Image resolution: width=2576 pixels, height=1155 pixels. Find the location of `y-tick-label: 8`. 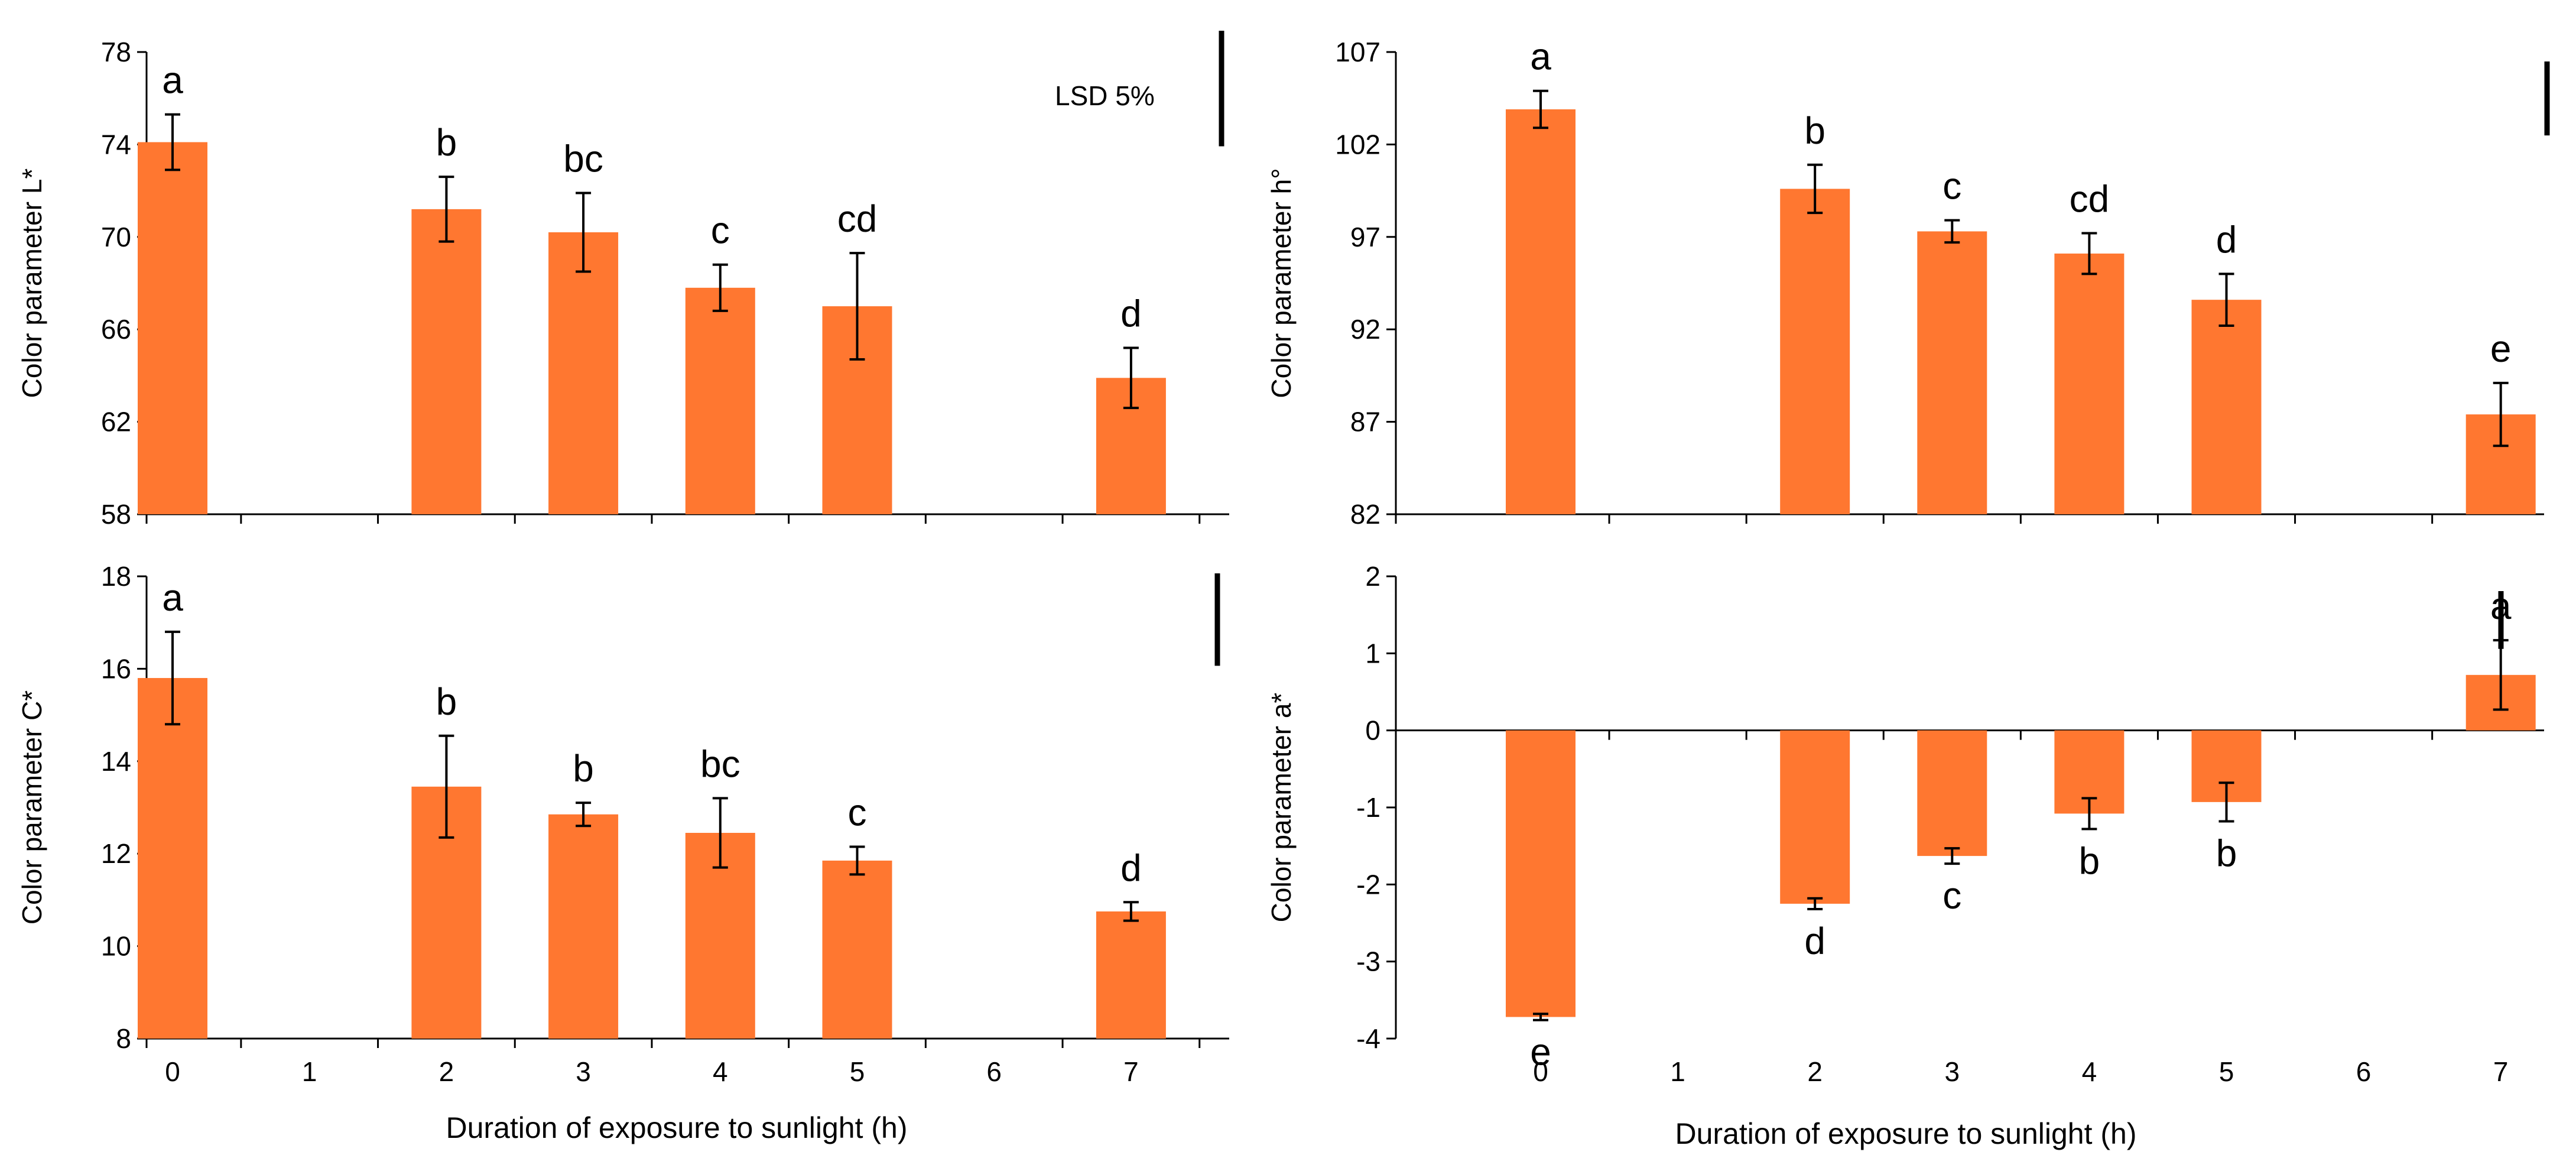

y-tick-label: 8 is located at coordinates (123, 1039).